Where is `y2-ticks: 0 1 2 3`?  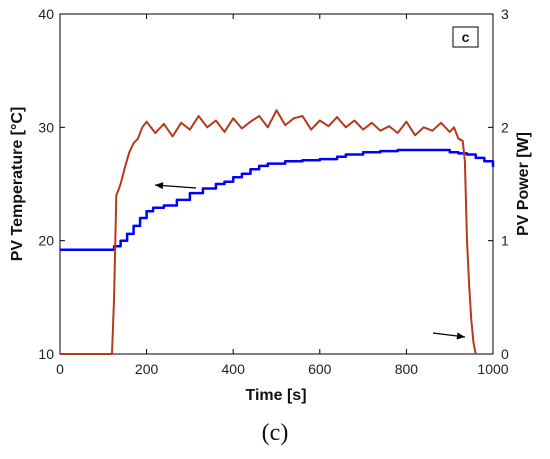 y2-ticks: 0 1 2 3 is located at coordinates (498, 184).